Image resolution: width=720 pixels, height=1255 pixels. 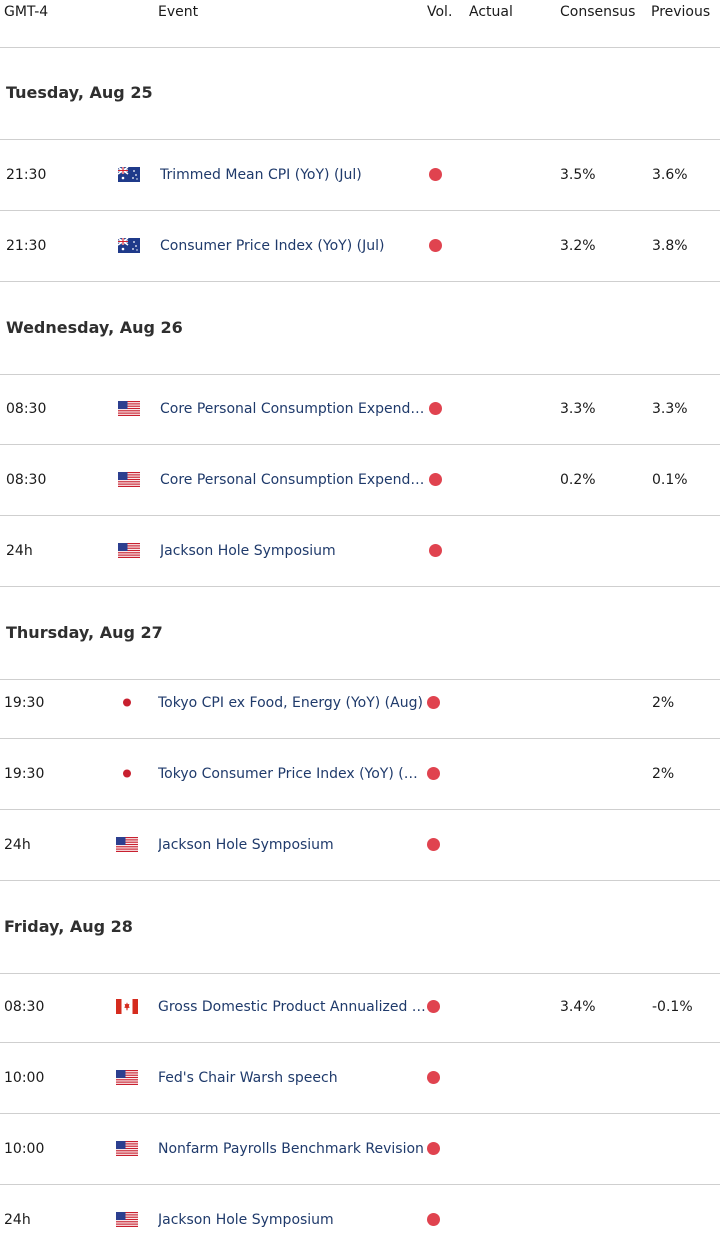 What do you see at coordinates (578, 246) in the screenshot?
I see `consensus-value: 3.2%` at bounding box center [578, 246].